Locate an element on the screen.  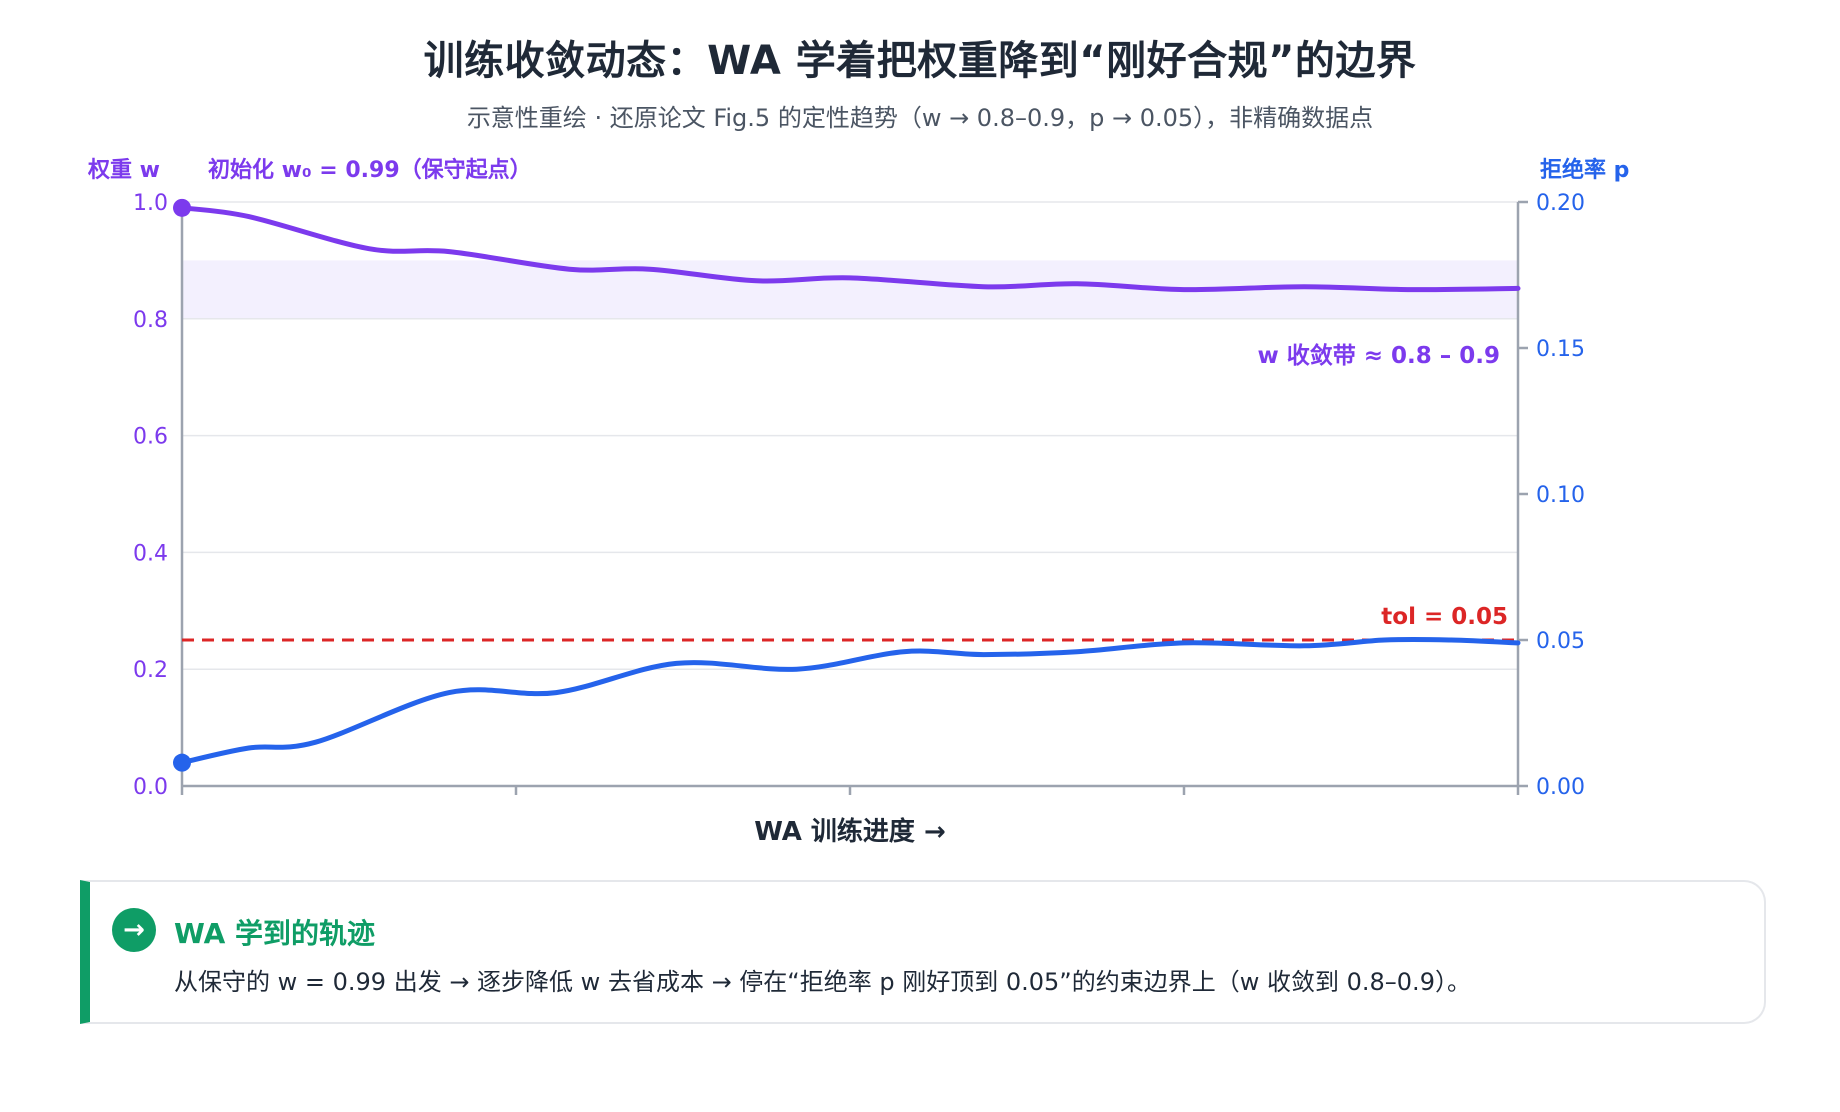
x-axis-title: WA 训练进度 → is located at coordinates (850, 831).